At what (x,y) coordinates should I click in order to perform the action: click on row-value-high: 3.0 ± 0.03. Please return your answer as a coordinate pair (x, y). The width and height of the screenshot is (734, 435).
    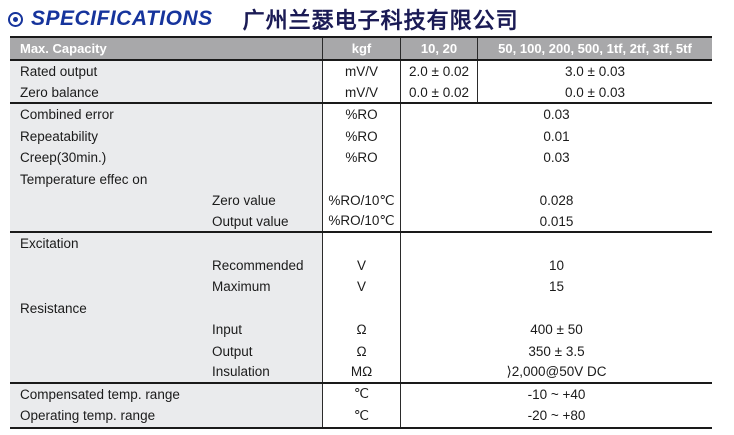
    Looking at the image, I should click on (594, 72).